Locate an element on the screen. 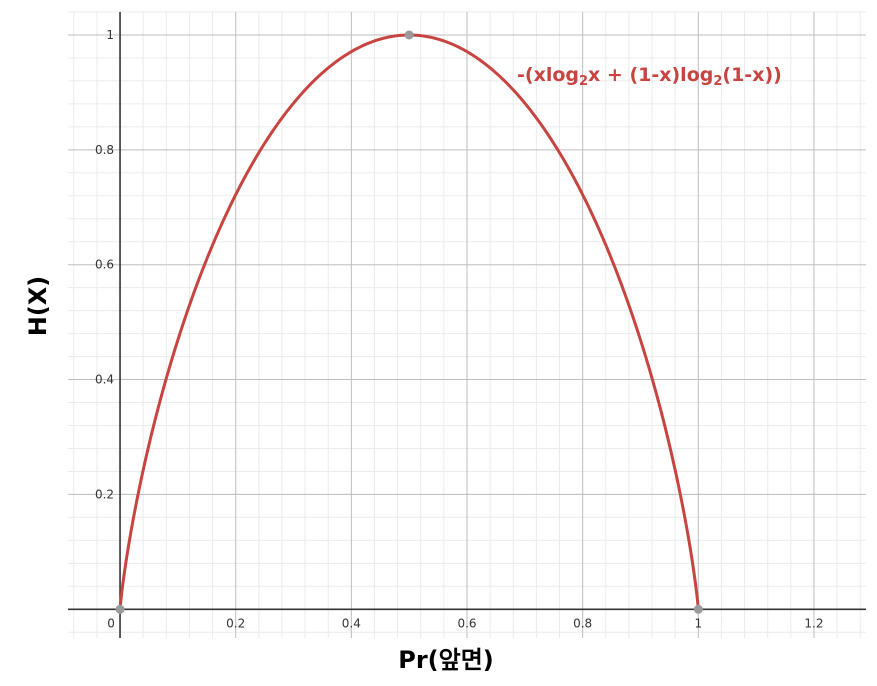 The image size is (877, 686). x-tick-label: 1.2 is located at coordinates (813, 623).